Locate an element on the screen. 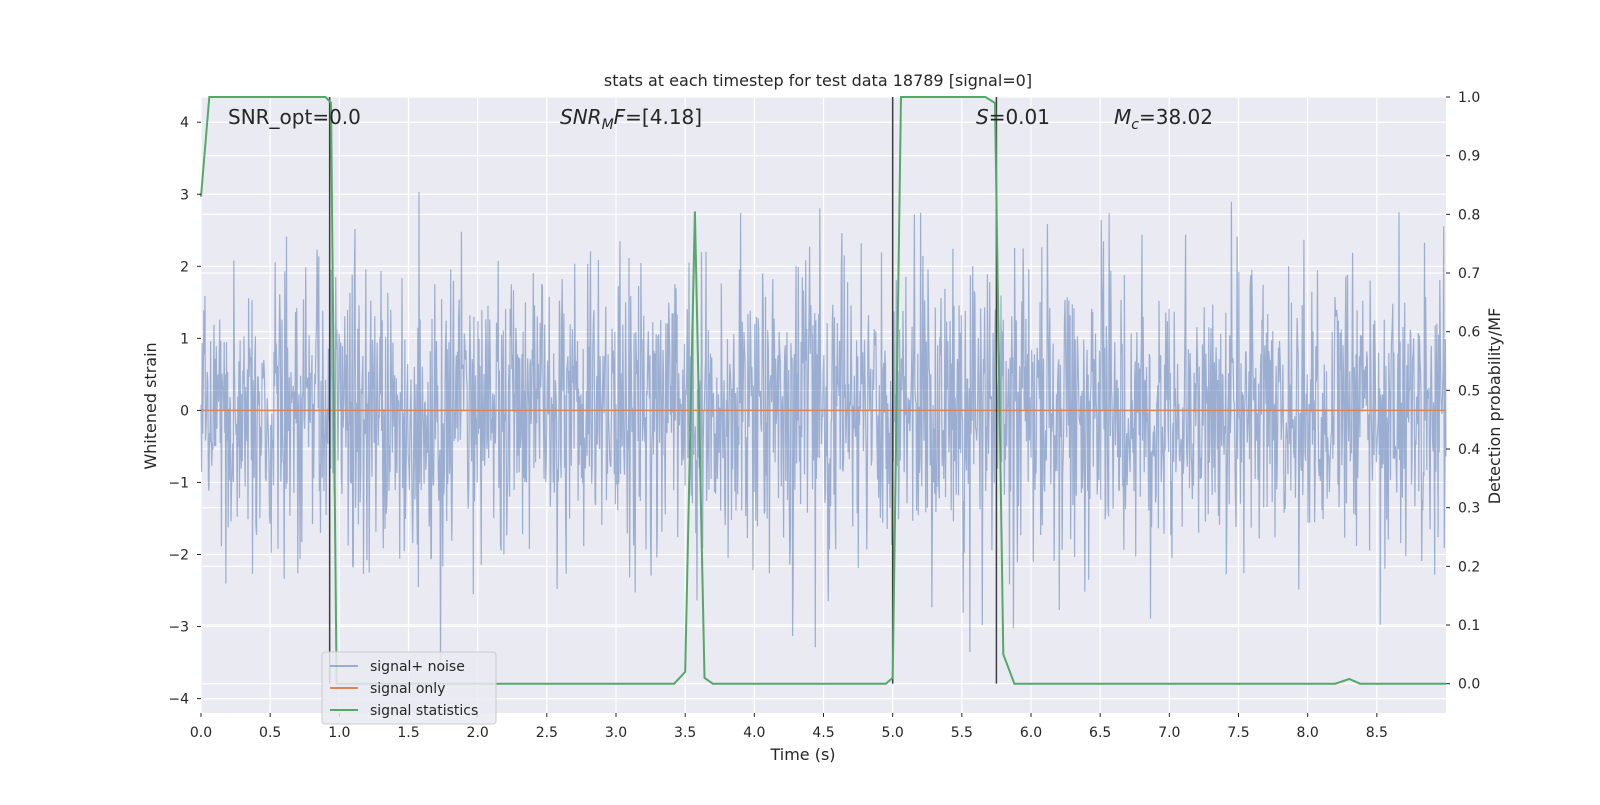  annotation-s-value: =0.01 is located at coordinates (1019, 117).